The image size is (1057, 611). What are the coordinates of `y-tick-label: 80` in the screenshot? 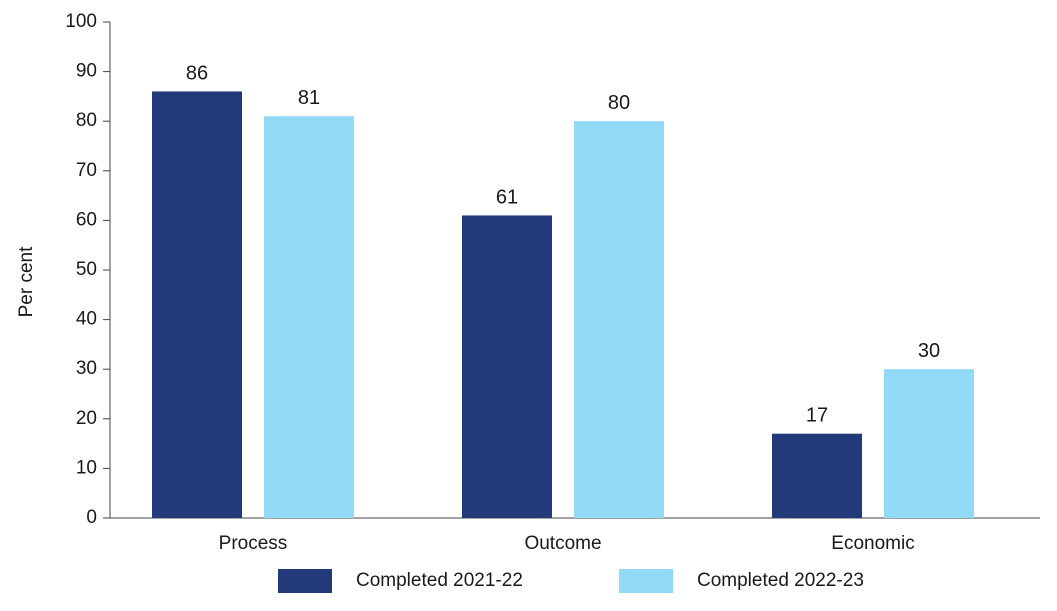 It's located at (86, 120).